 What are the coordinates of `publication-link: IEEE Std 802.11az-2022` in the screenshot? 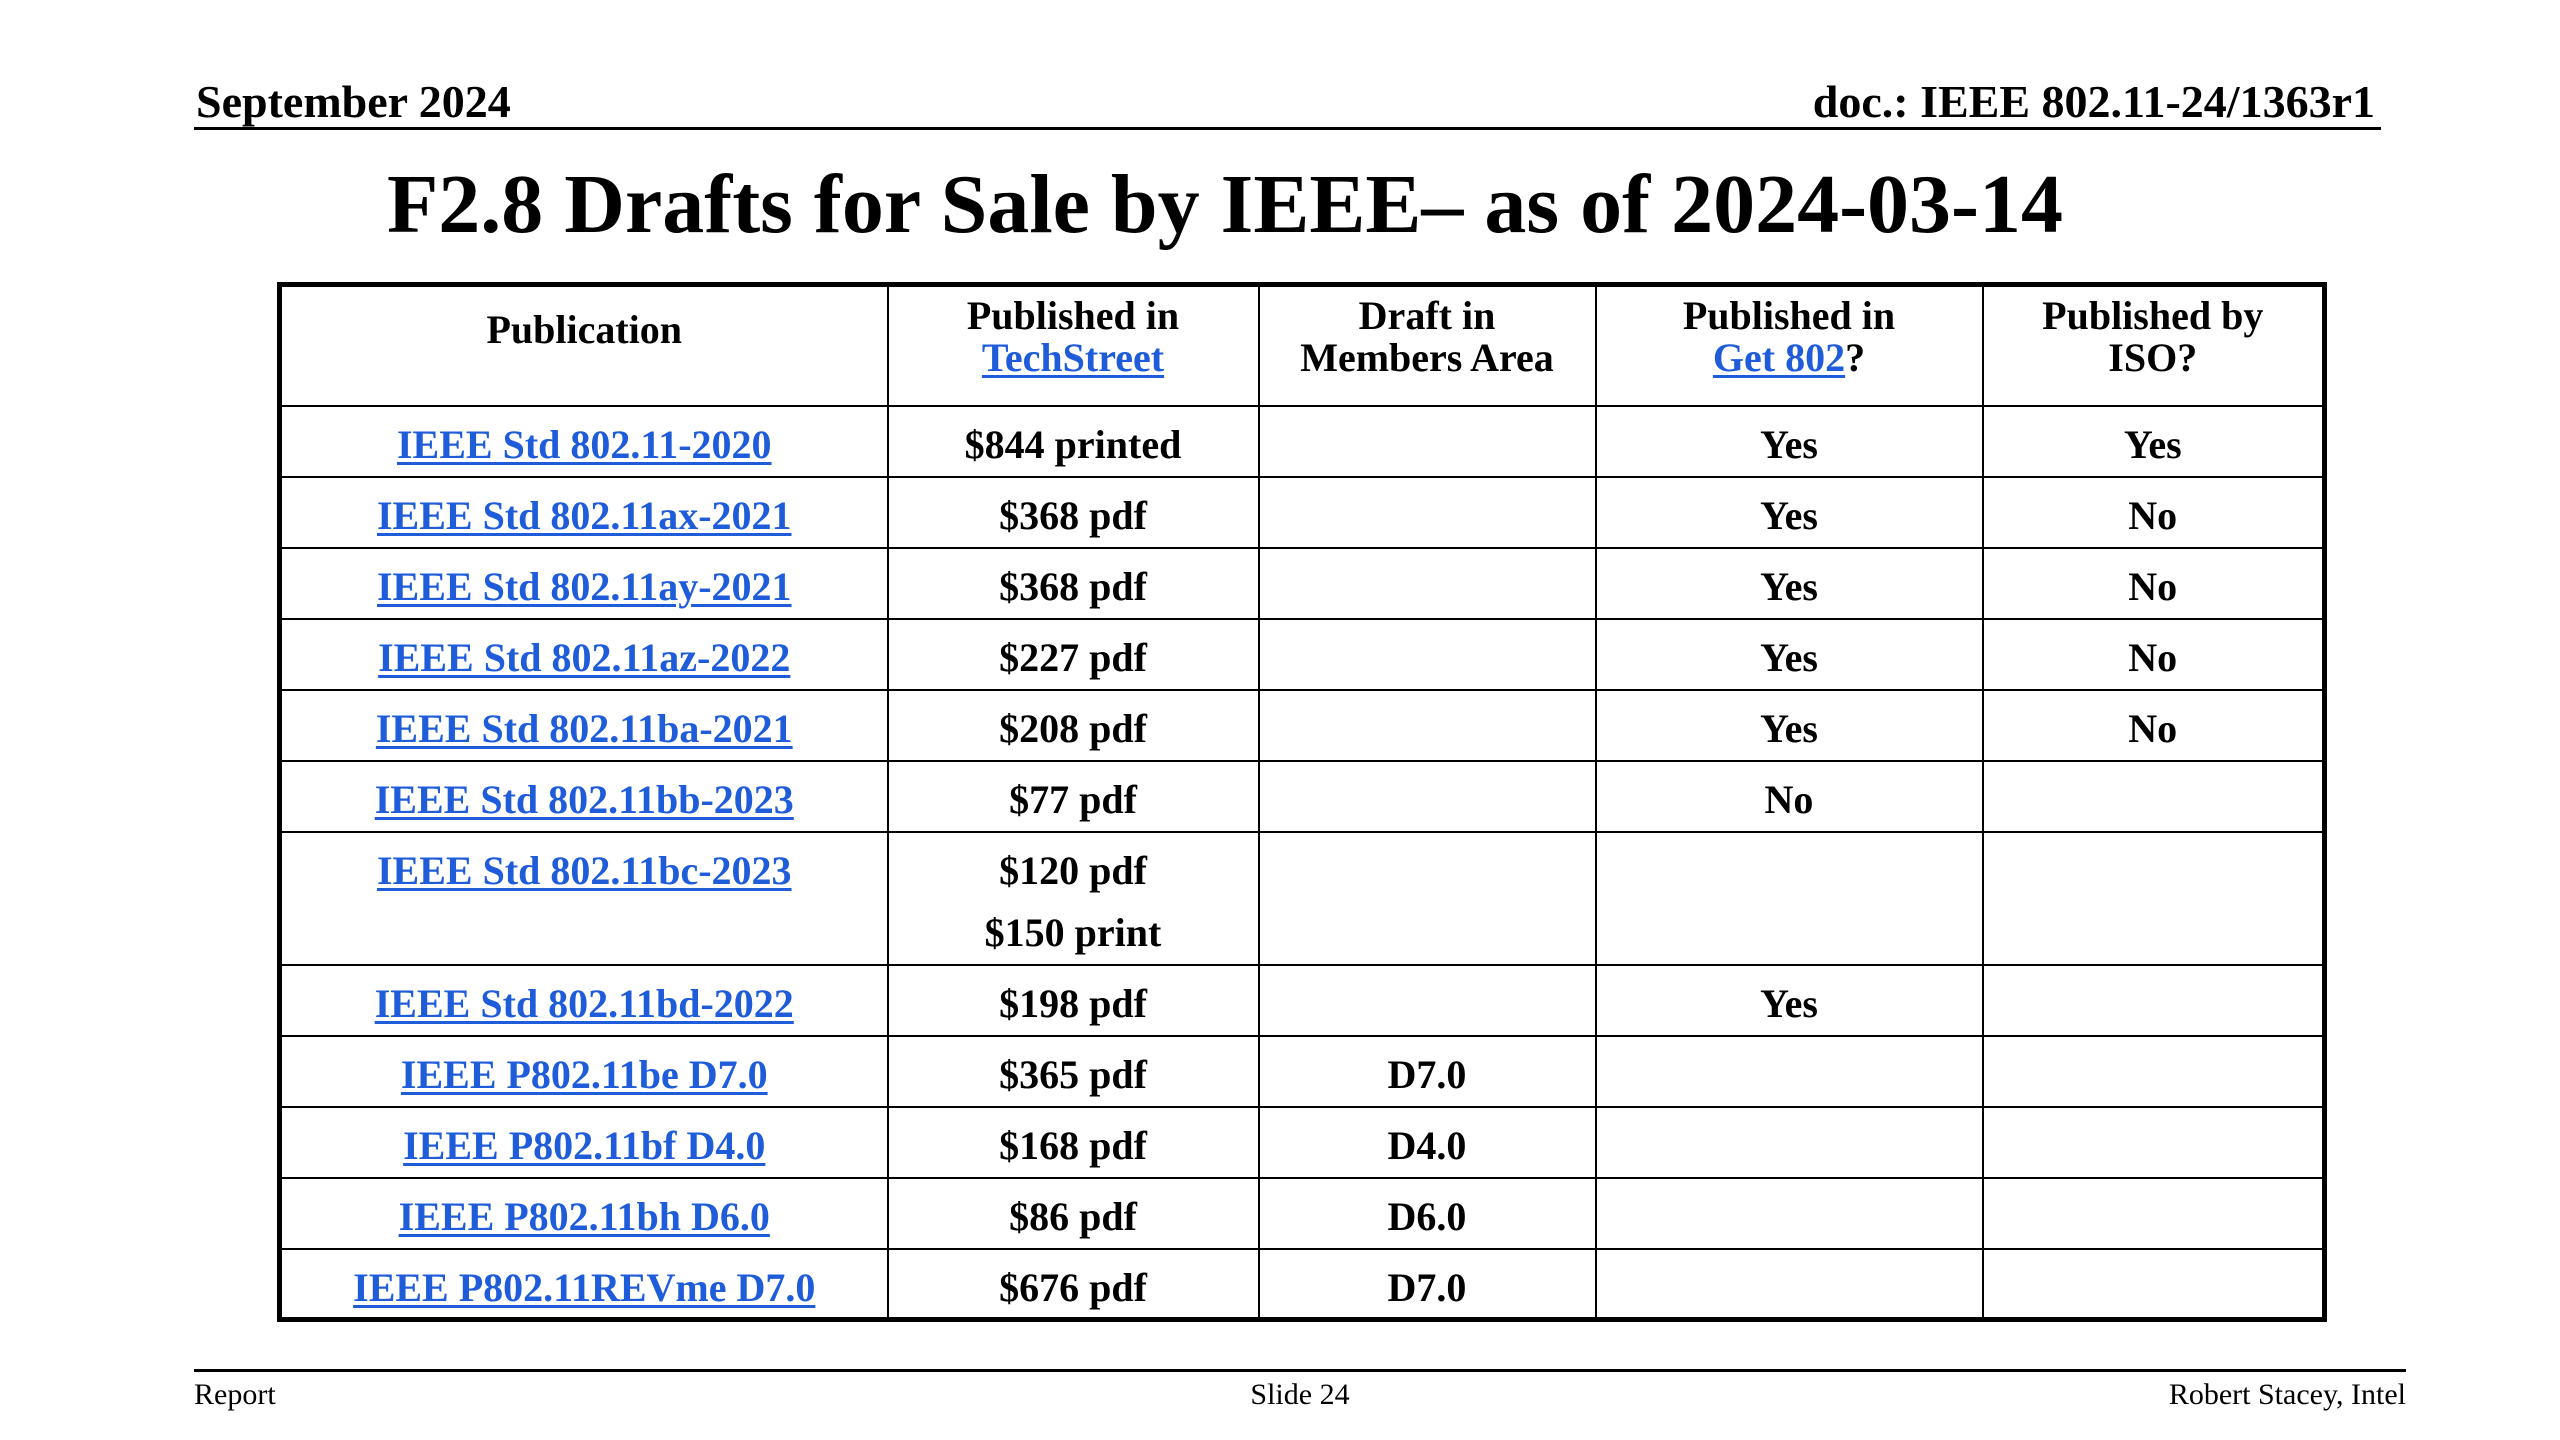 It's located at (584, 657).